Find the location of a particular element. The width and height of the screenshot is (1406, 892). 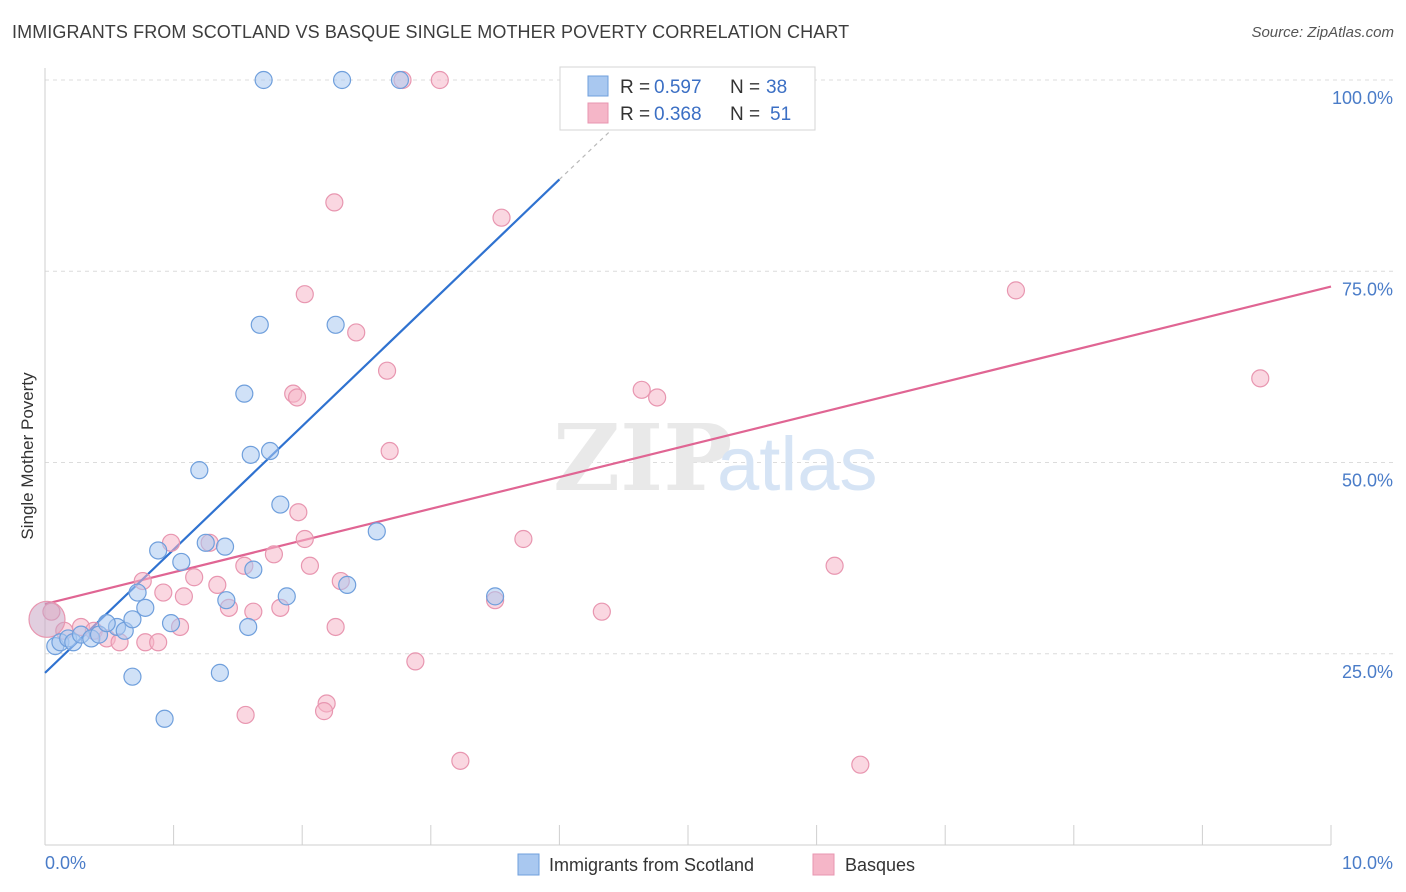

chart-source: Source: ZipAtlas.com is located at coordinates (1322, 32).